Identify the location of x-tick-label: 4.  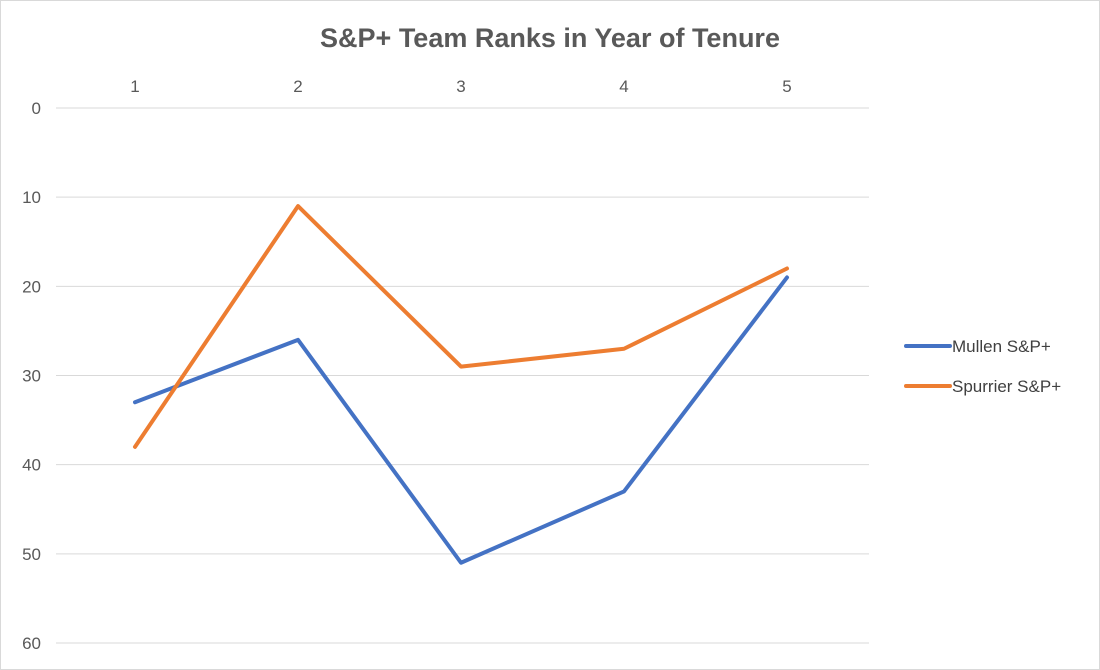
(623, 86).